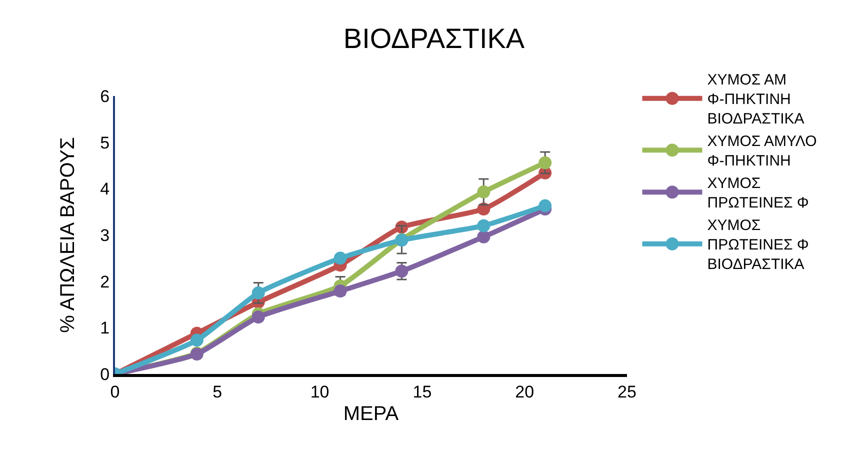 This screenshot has width=846, height=451. I want to click on y-tick-label: 0, so click(105, 374).